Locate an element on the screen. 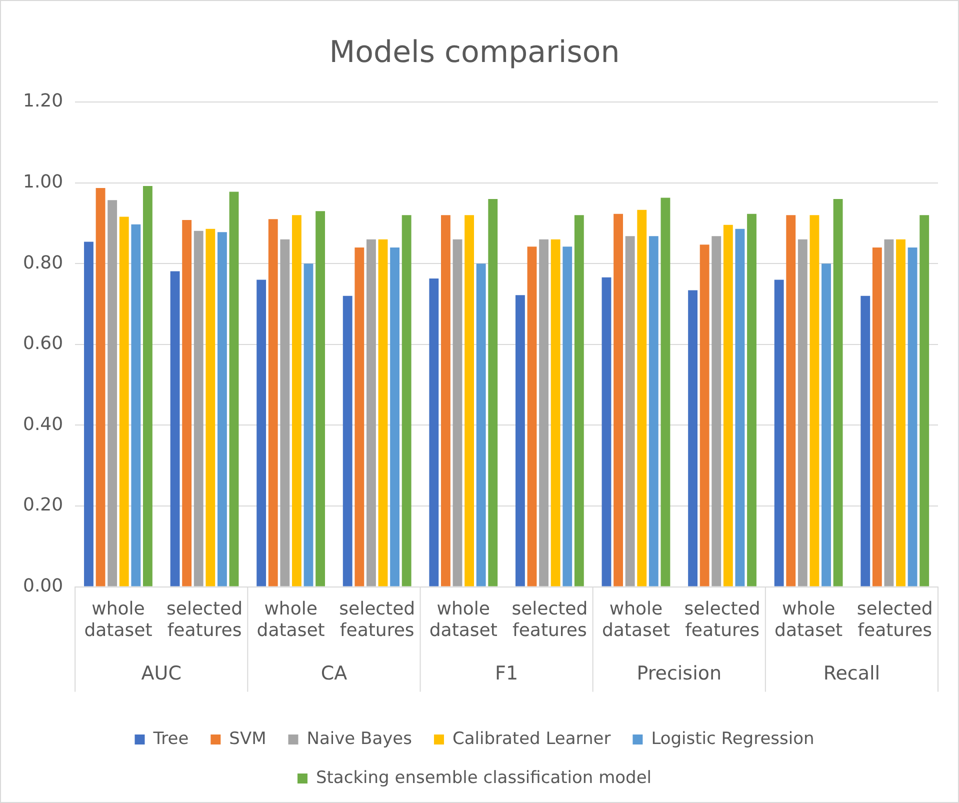 This screenshot has width=959, height=803. y-tick-label: 0.40 is located at coordinates (43, 424).